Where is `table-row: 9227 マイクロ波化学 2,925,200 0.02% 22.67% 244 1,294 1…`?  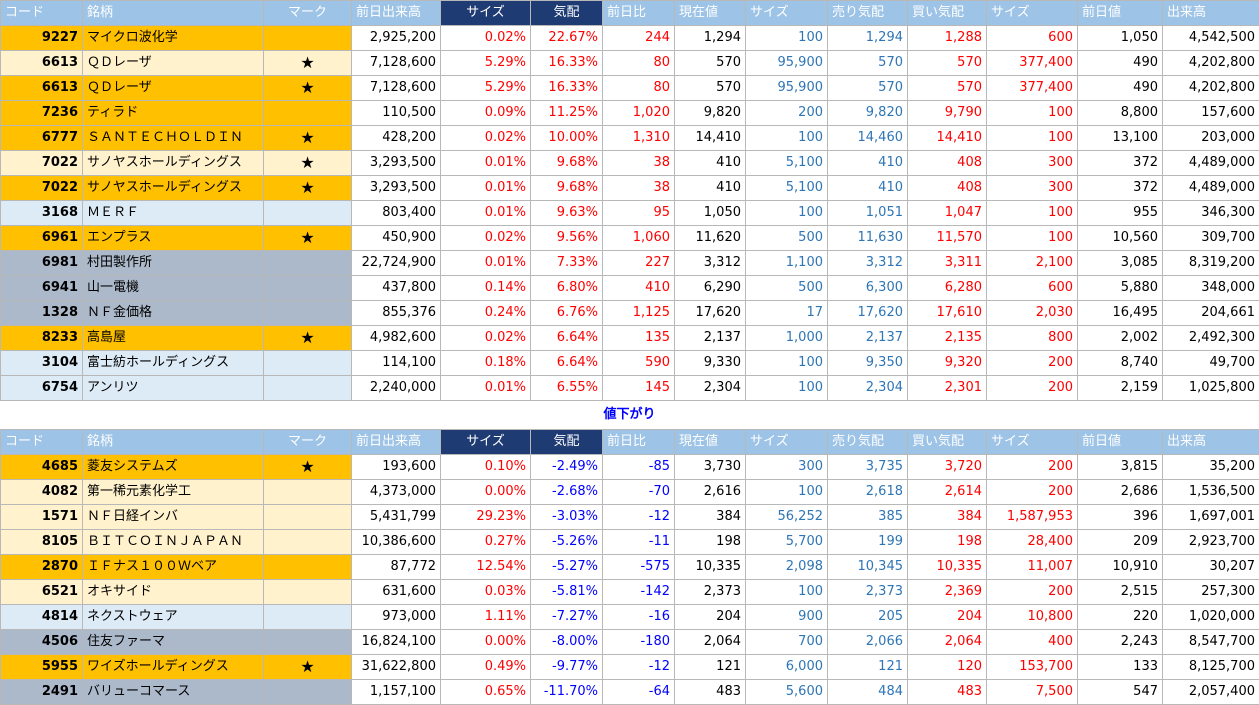 table-row: 9227 マイクロ波化学 2,925,200 0.02% 22.67% 244 1,294 1… is located at coordinates (629, 38).